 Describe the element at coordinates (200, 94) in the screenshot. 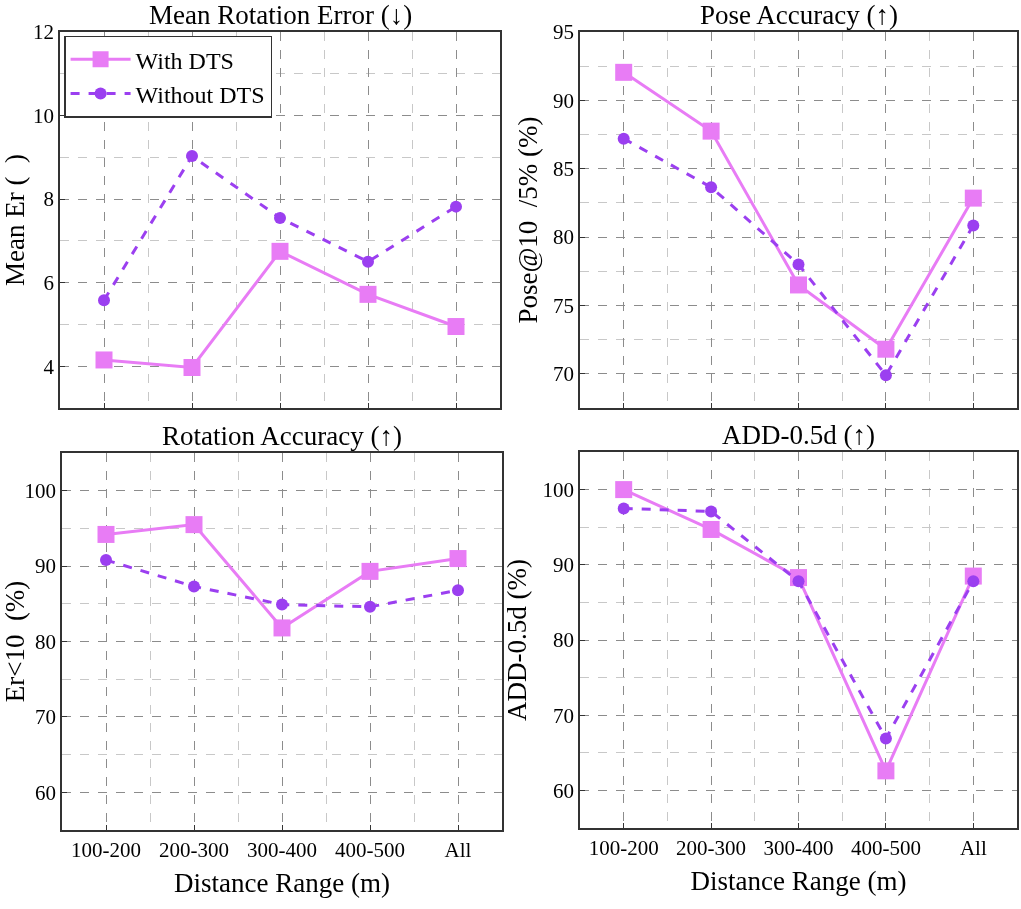

I see `legend-label: Without DTS` at that location.